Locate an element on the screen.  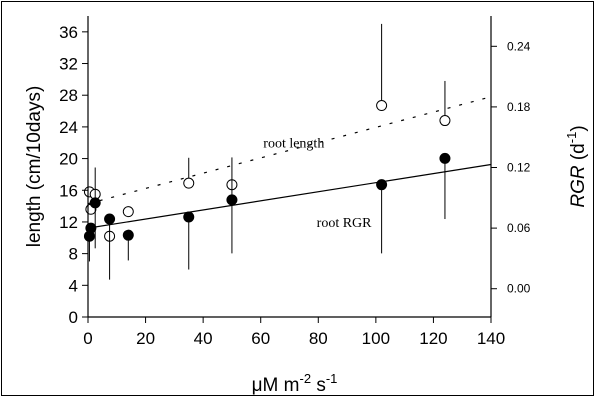
x-tick-label: 20 is located at coordinates (145, 338).